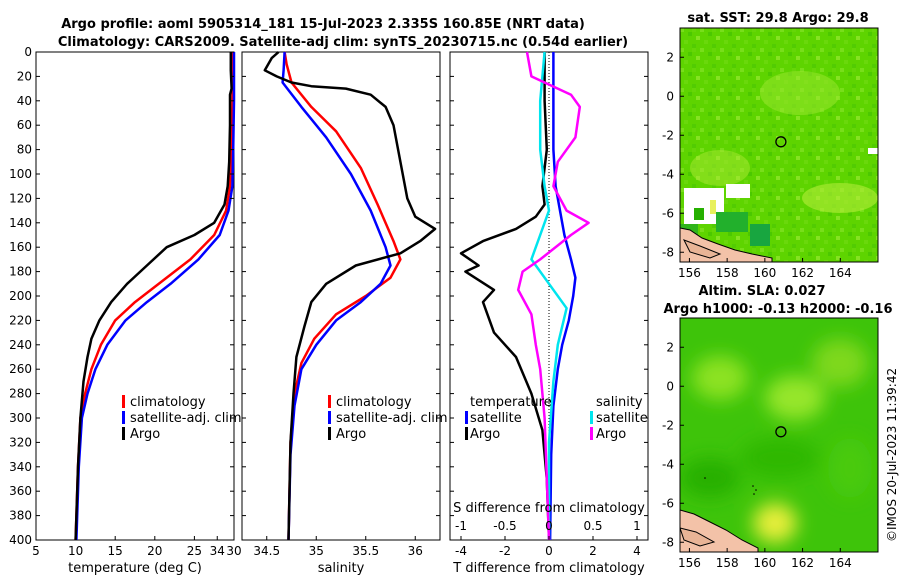 This screenshot has width=900, height=580. What do you see at coordinates (713, 207) in the screenshot?
I see `sst-warm-pixel` at bounding box center [713, 207].